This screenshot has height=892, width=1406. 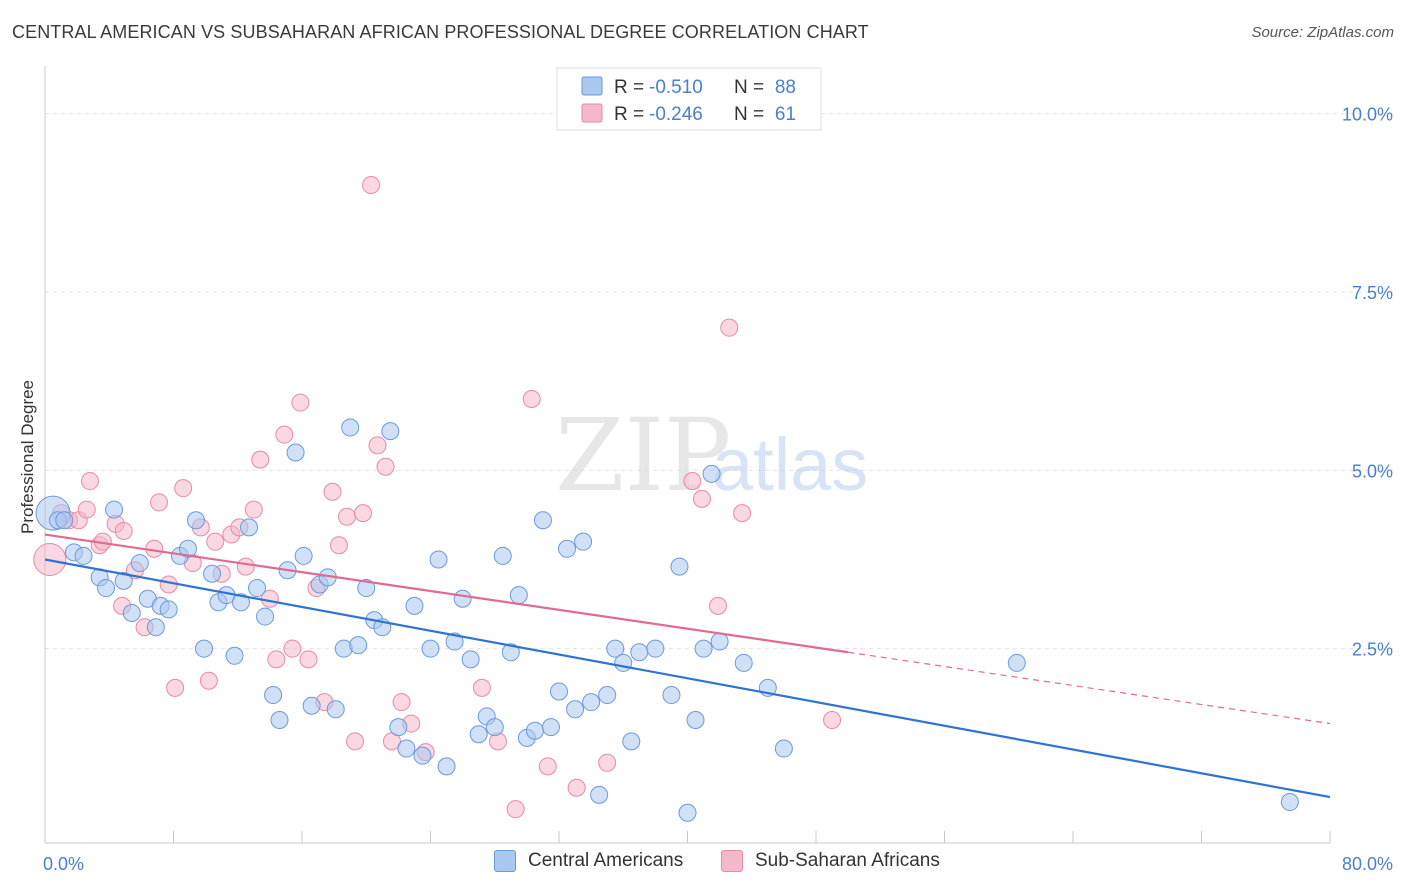 What do you see at coordinates (1372, 293) in the screenshot?
I see `y-tick-label: 7.5%` at bounding box center [1372, 293].